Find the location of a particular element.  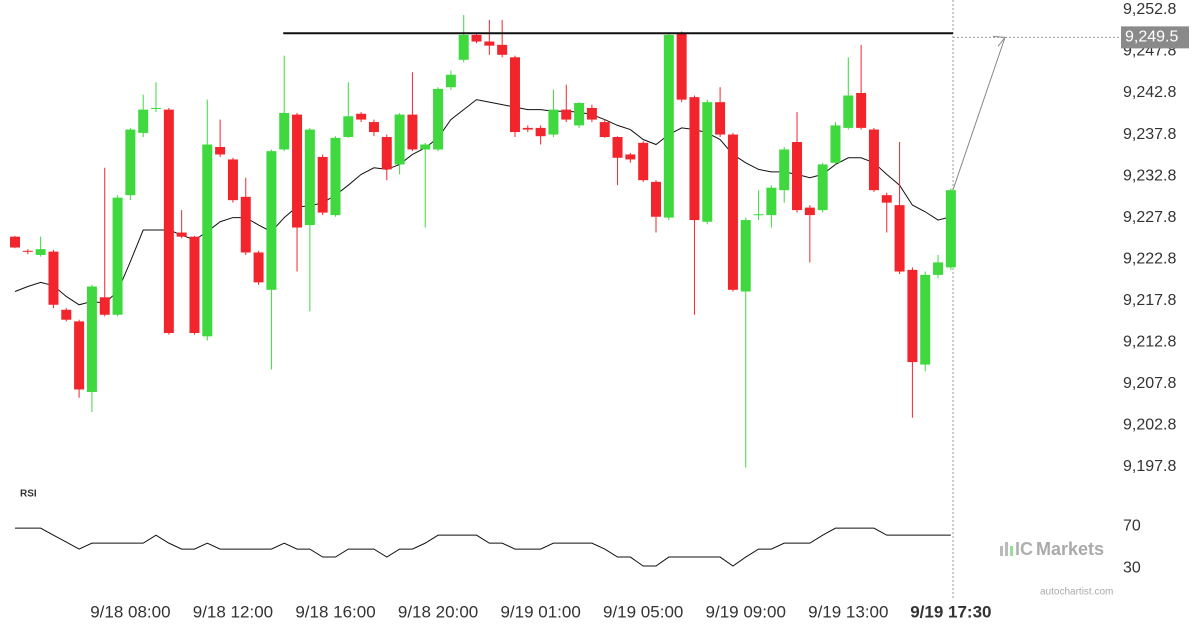

forecast-arrowhead is located at coordinates (999, 41).